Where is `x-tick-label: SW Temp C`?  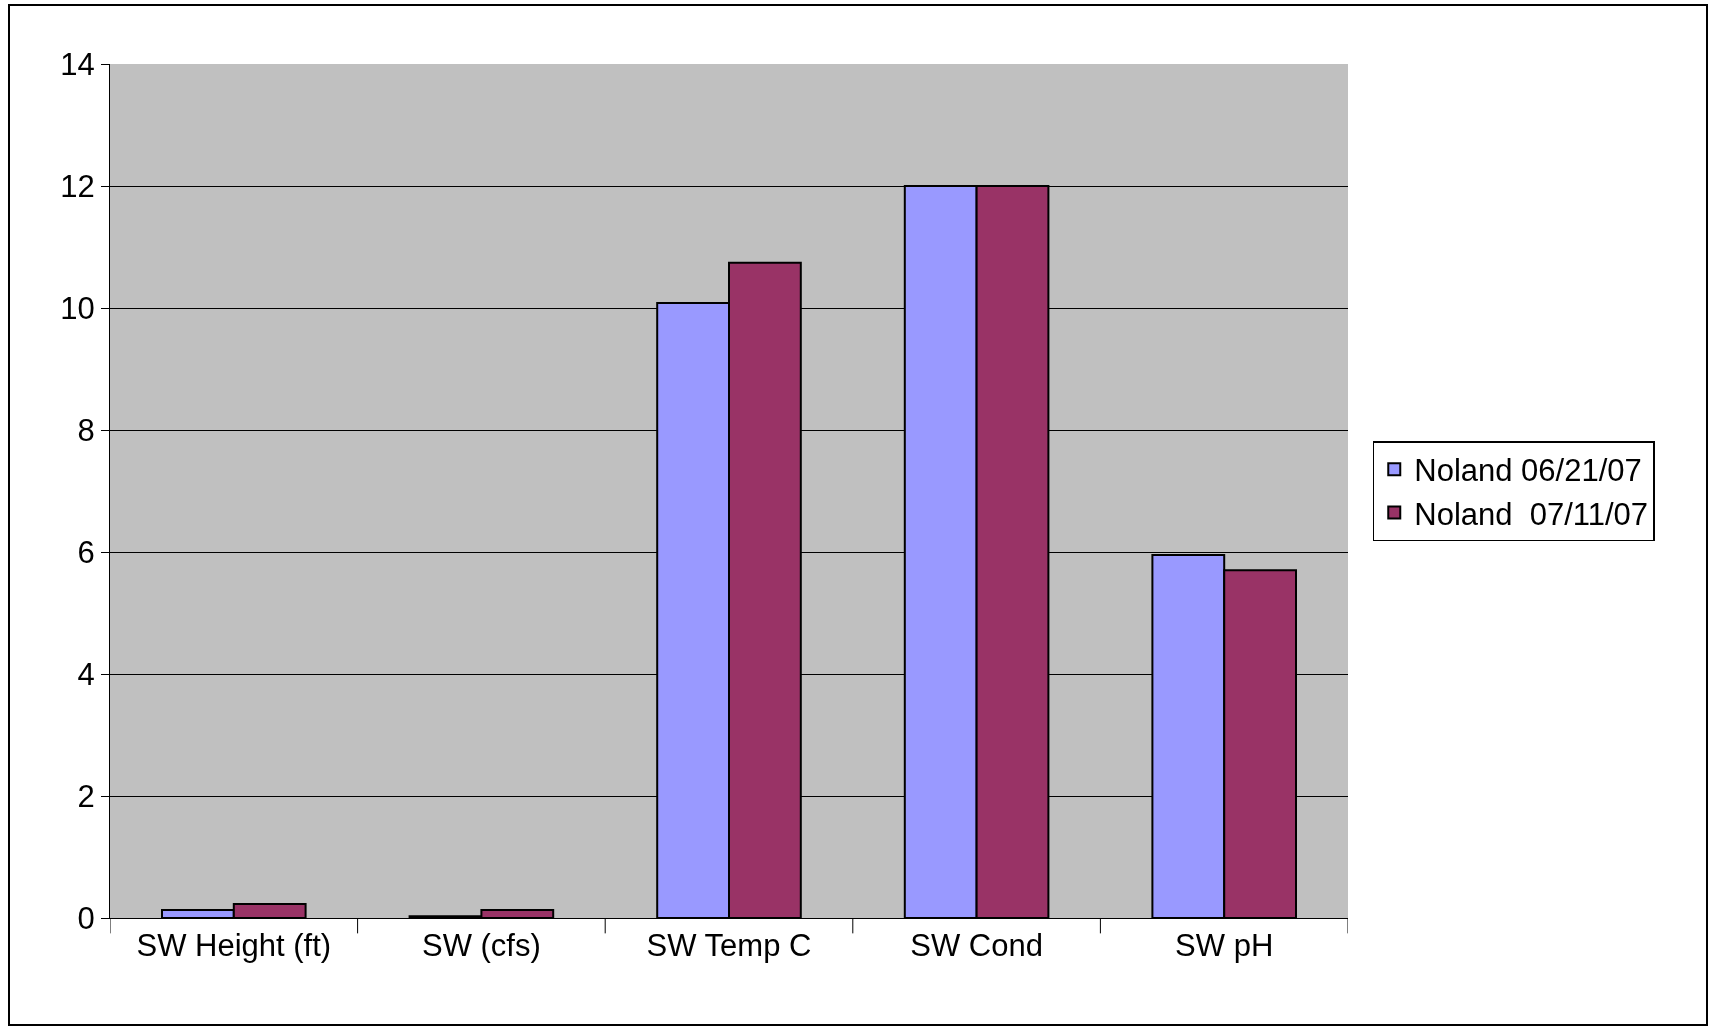
x-tick-label: SW Temp C is located at coordinates (729, 946).